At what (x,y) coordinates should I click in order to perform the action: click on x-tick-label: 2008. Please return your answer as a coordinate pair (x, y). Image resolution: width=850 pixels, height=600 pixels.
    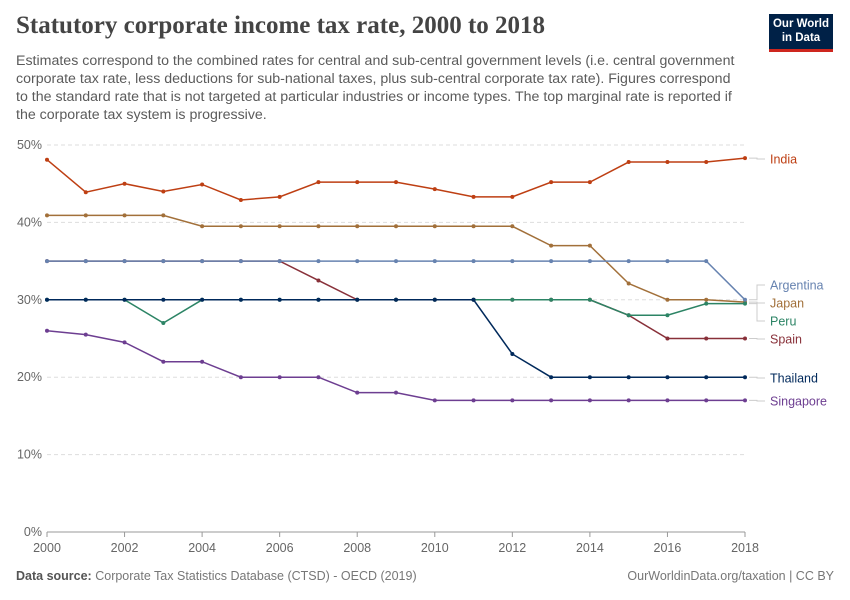
    Looking at the image, I should click on (357, 548).